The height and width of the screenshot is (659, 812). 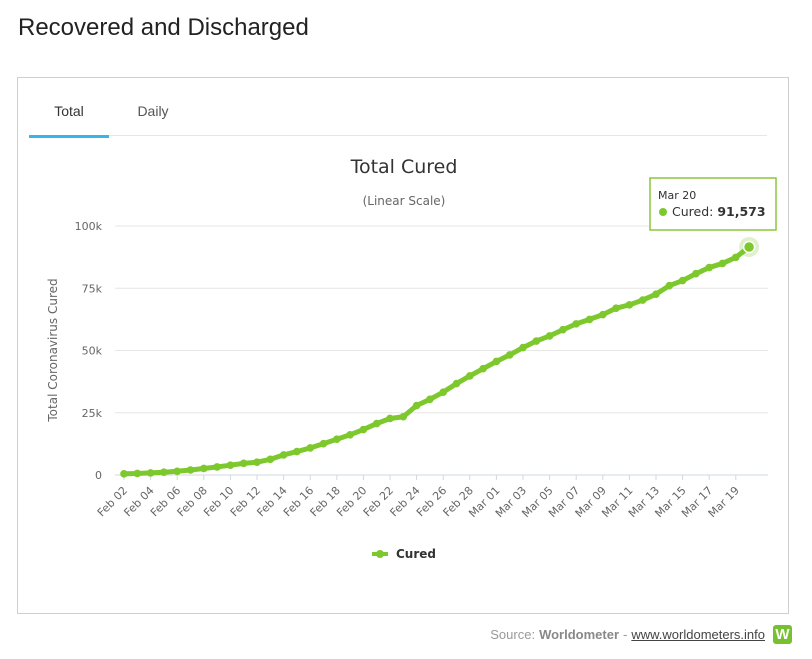 What do you see at coordinates (579, 634) in the screenshot?
I see `source-name: Worldometer` at bounding box center [579, 634].